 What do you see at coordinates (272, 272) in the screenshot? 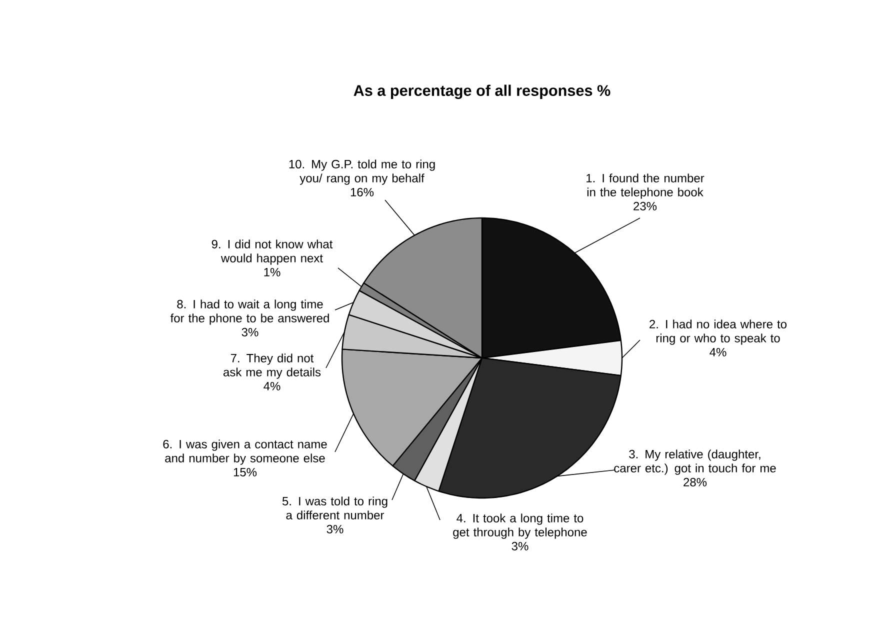
I see `data-label: 1%` at bounding box center [272, 272].